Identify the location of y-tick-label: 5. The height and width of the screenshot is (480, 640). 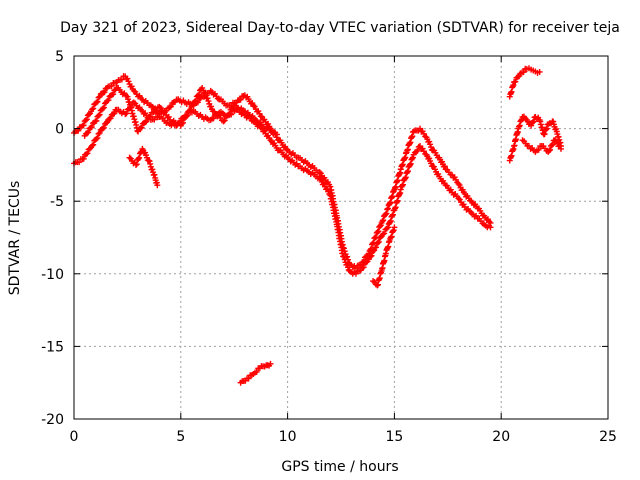
(59, 57).